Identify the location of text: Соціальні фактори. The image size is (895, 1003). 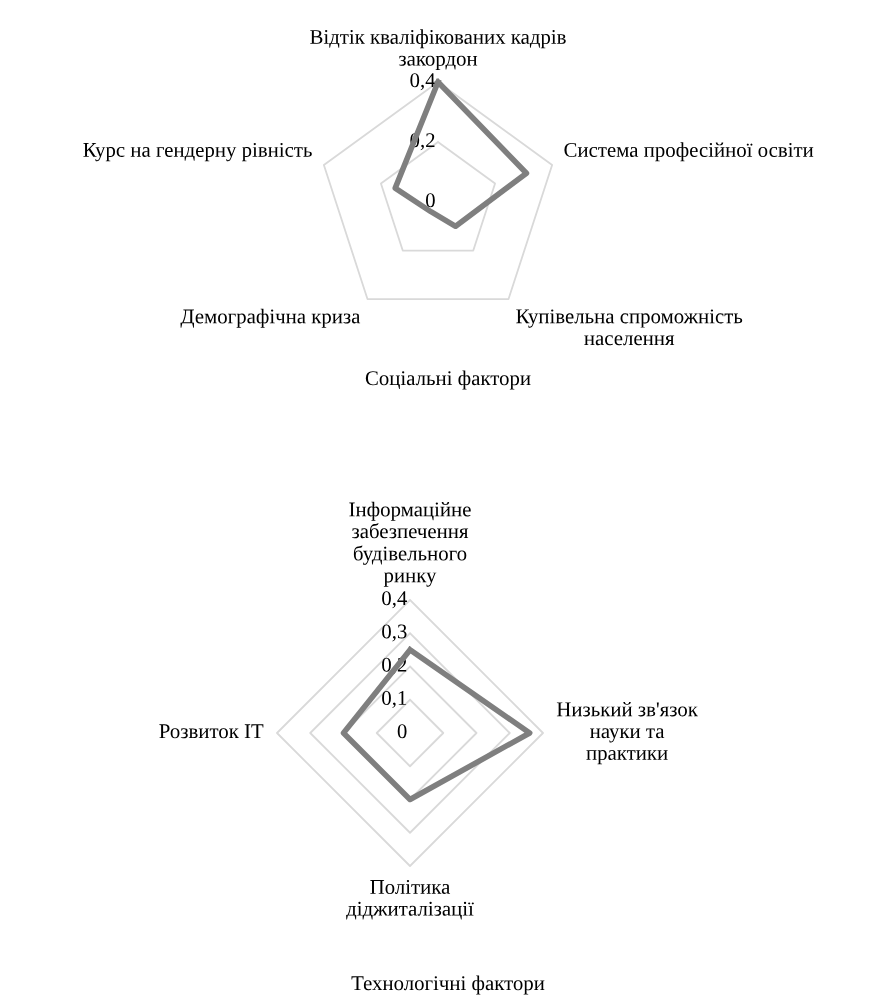
(448, 380).